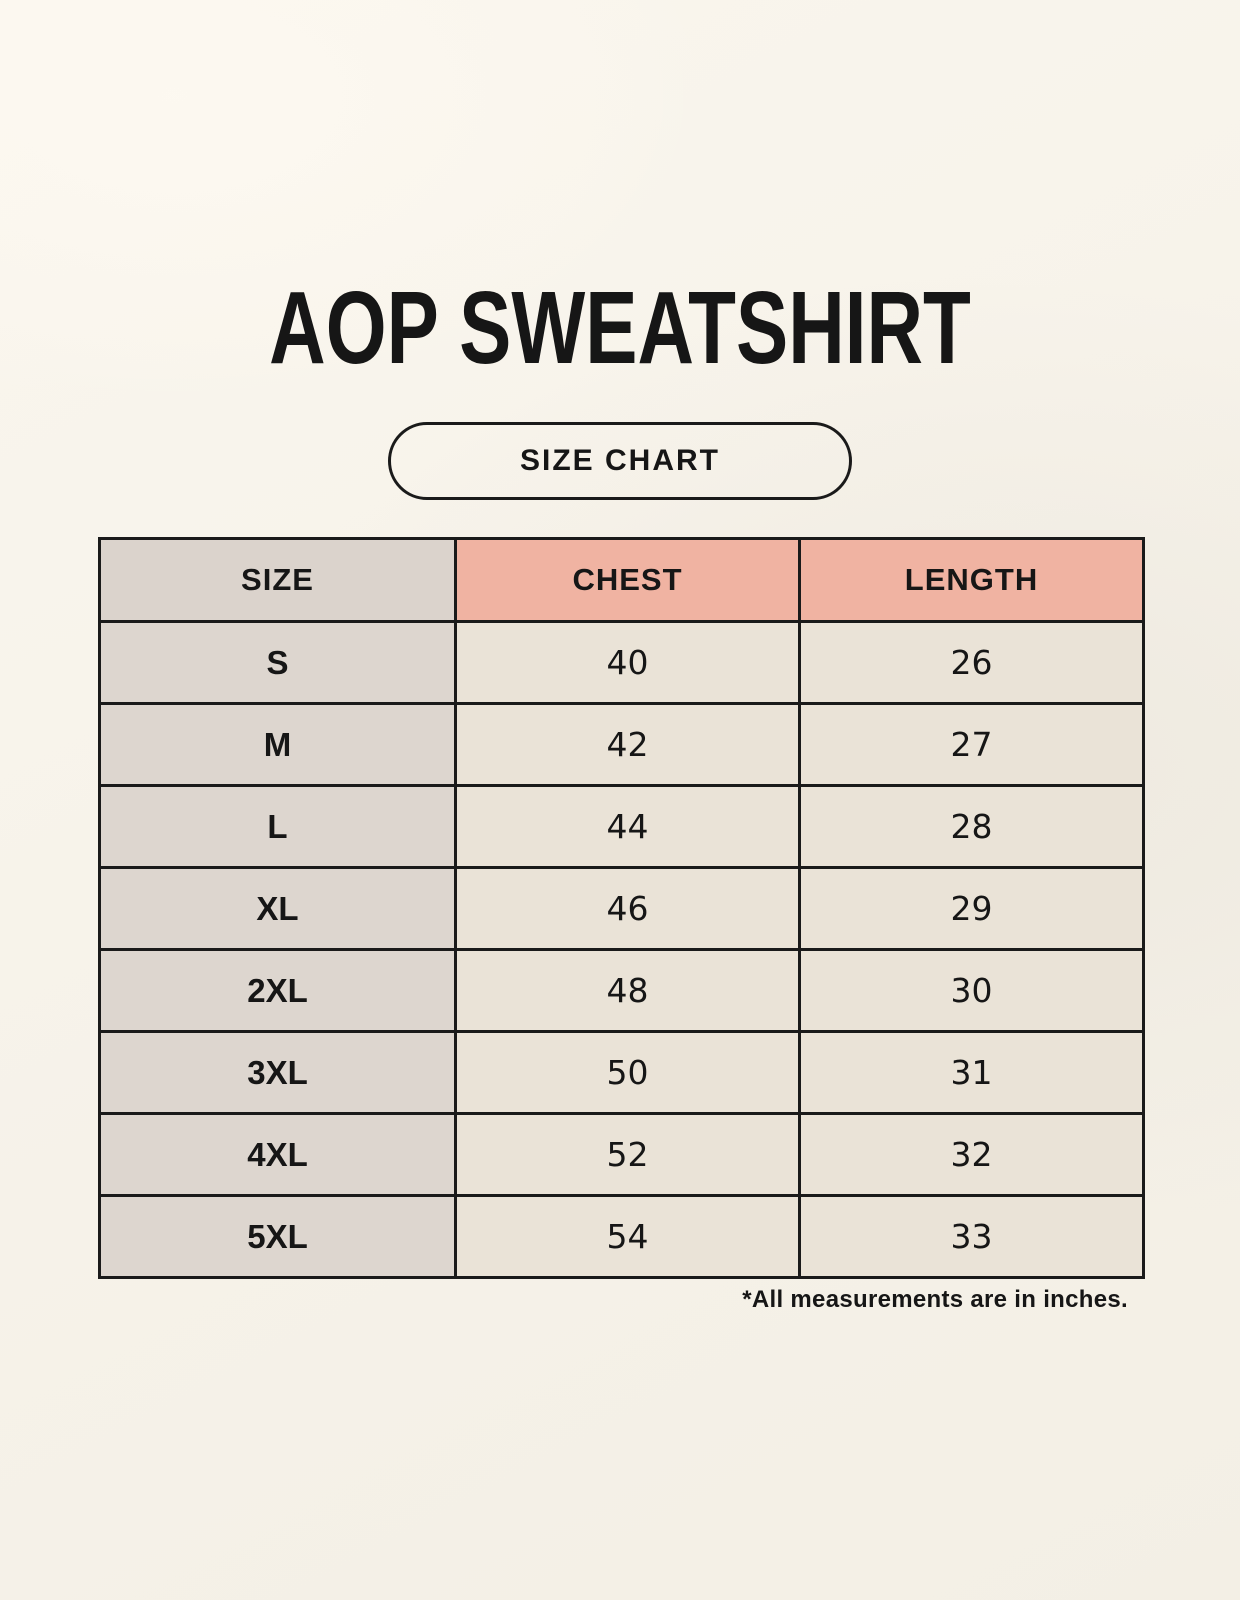  What do you see at coordinates (971, 826) in the screenshot?
I see `length-value: 28` at bounding box center [971, 826].